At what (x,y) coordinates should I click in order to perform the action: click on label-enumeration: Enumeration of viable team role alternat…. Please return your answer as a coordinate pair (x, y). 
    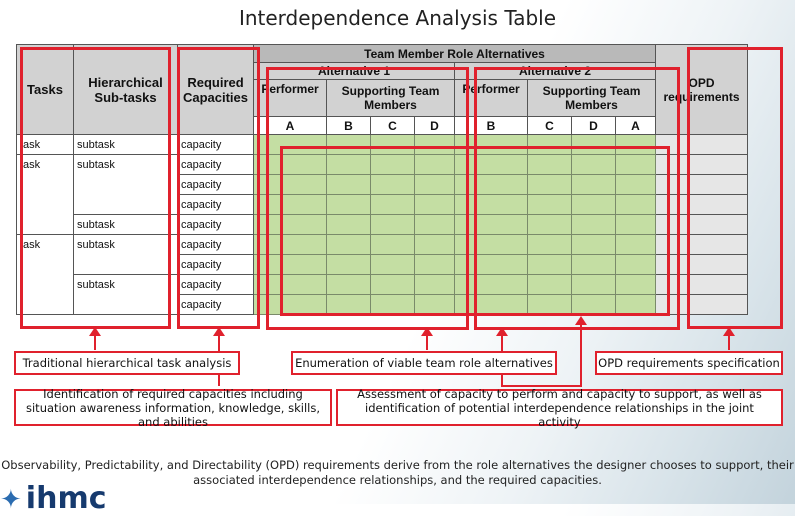
    Looking at the image, I should click on (424, 363).